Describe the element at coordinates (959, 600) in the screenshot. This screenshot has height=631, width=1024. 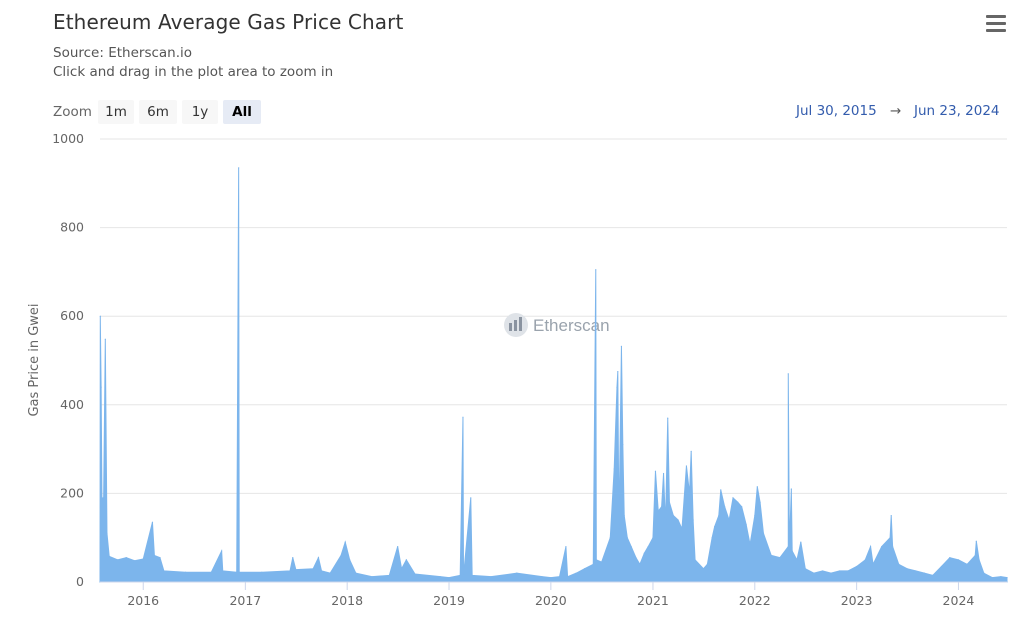
I see `x-tick-label: 2024` at that location.